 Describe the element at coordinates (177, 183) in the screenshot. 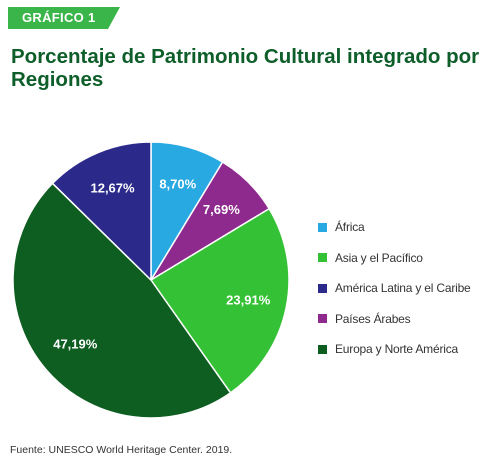

I see `slice-value-label: 8,70%` at that location.